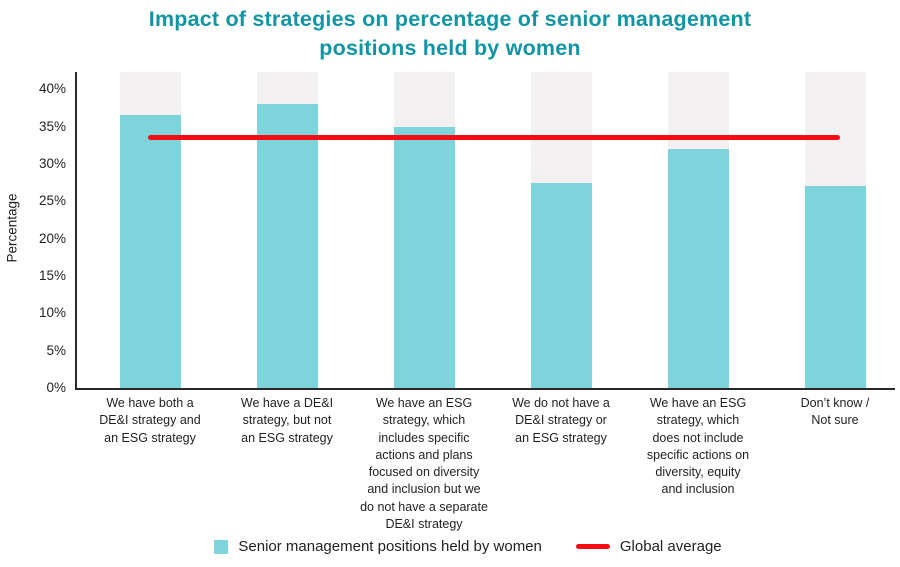 This screenshot has width=900, height=567. I want to click on legend-item-global-average: Global average, so click(648, 546).